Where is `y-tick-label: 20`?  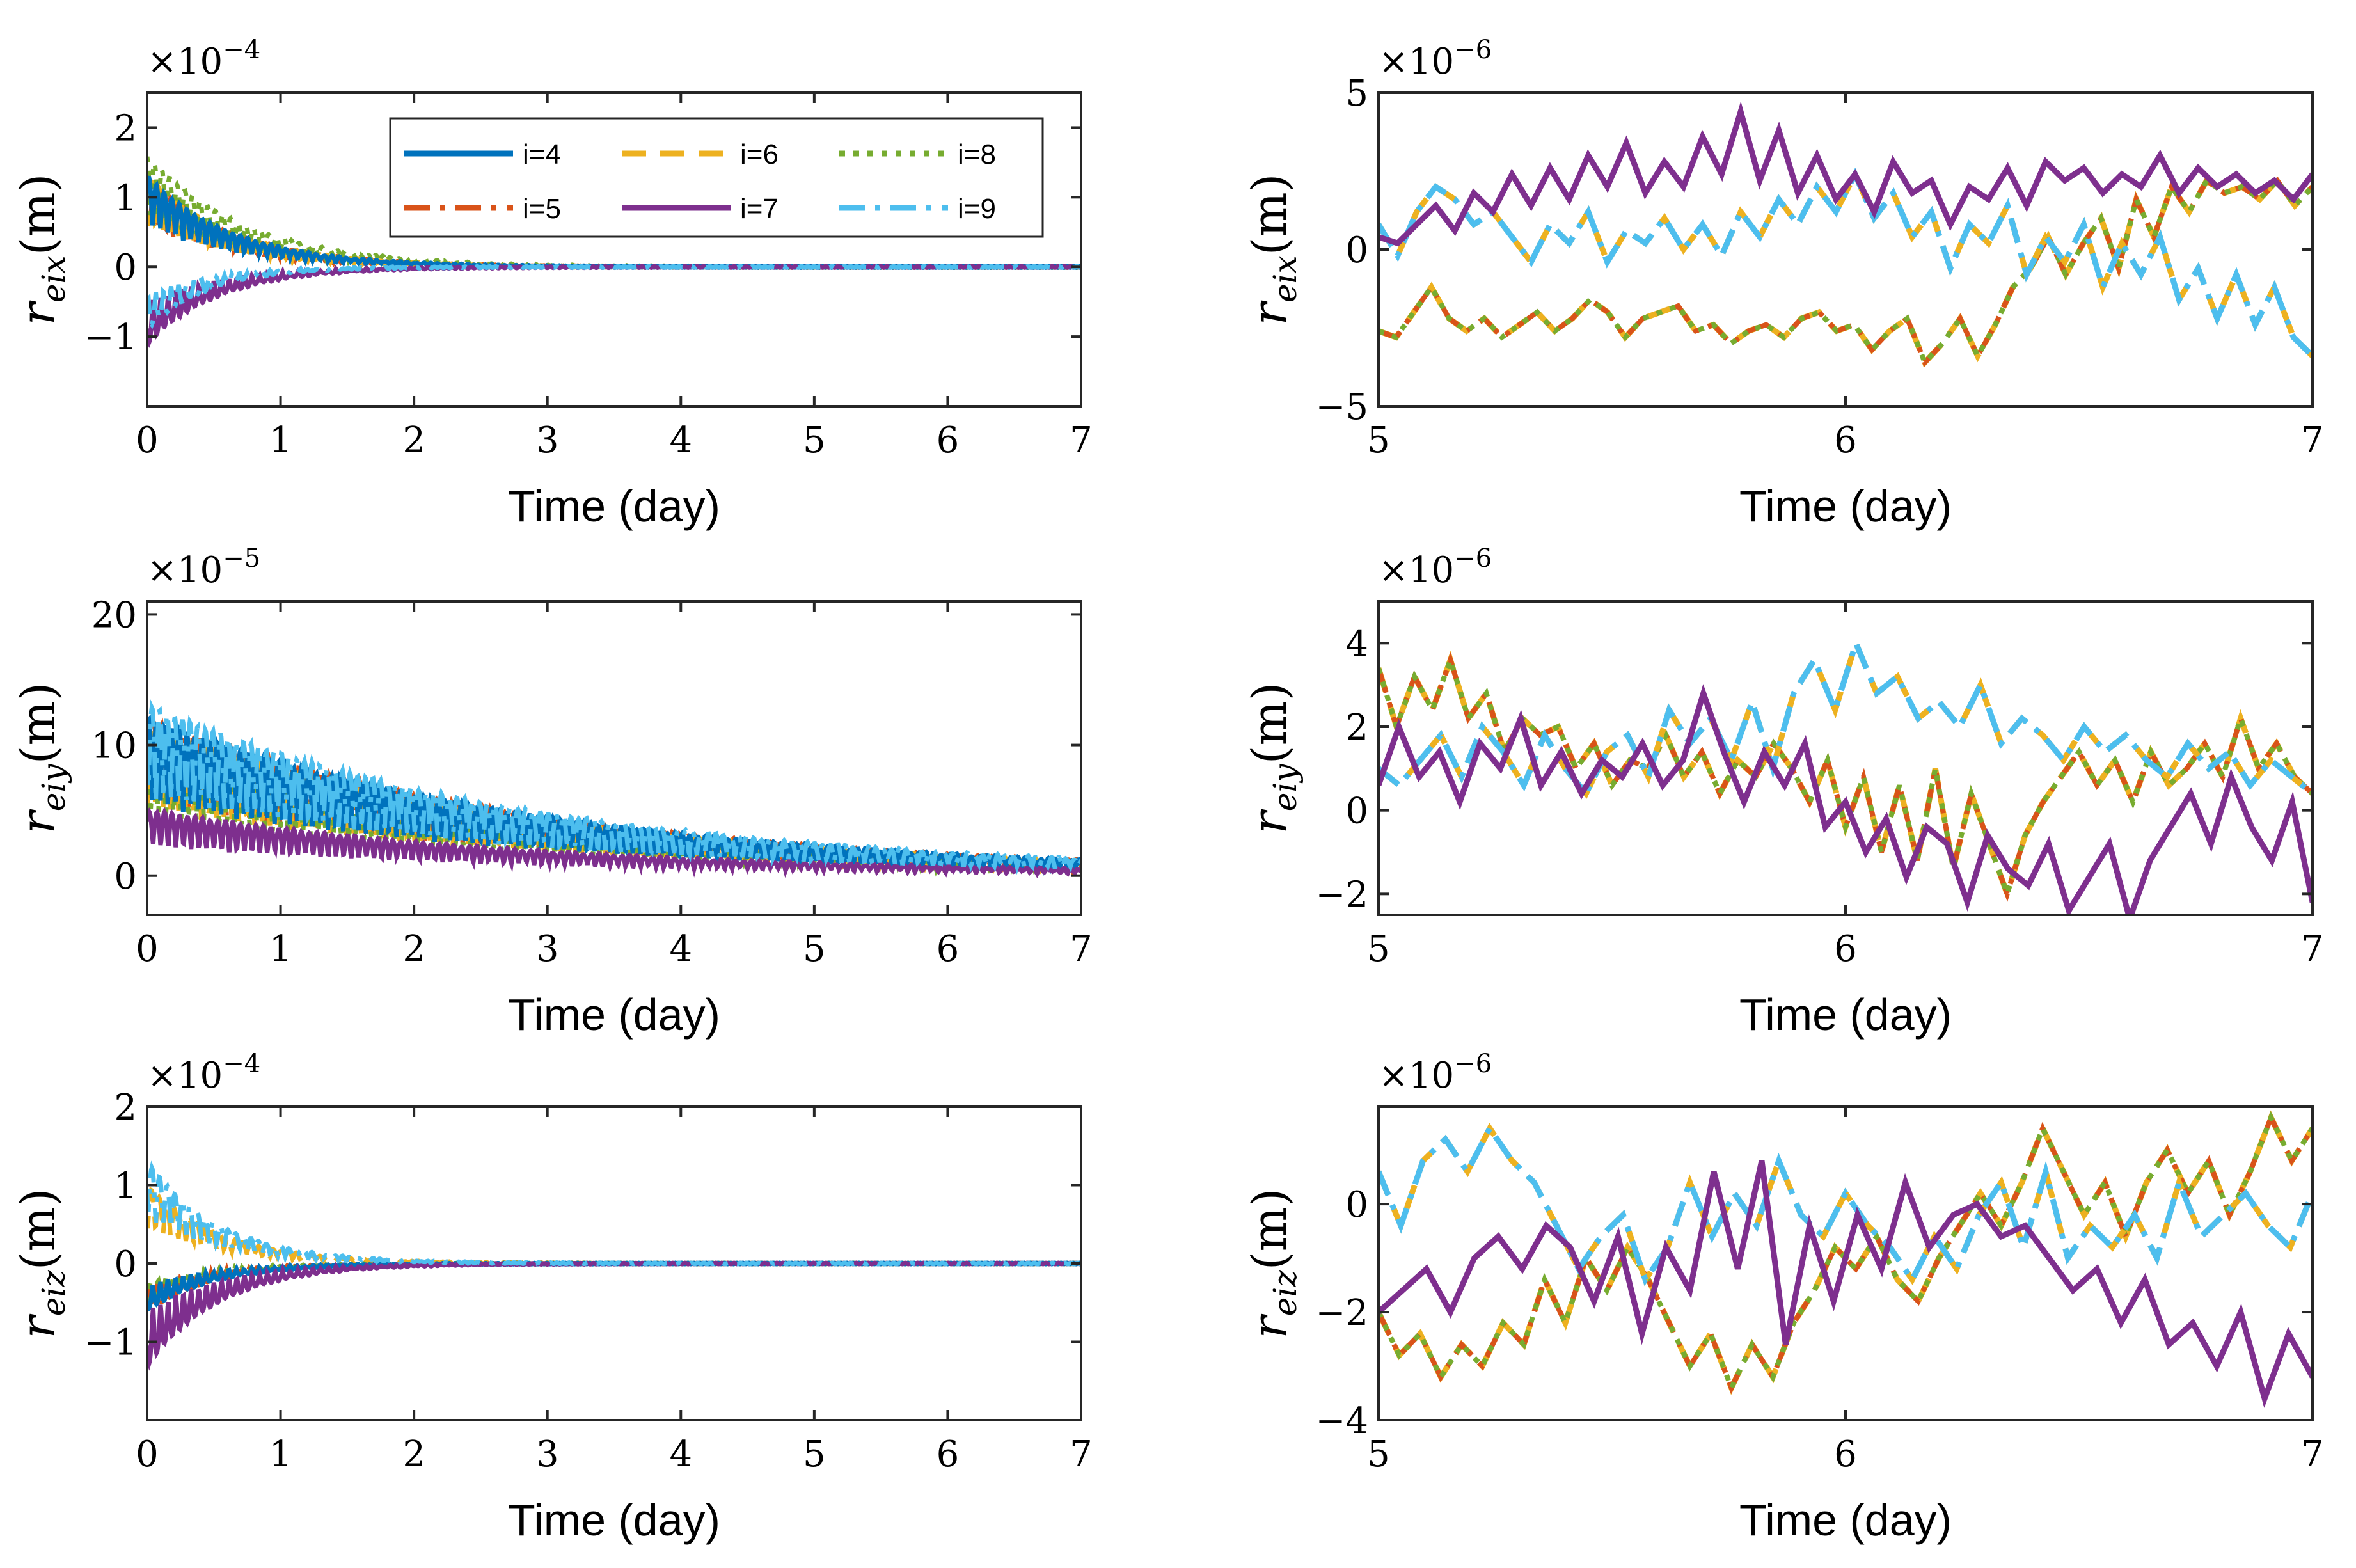 y-tick-label: 20 is located at coordinates (114, 615).